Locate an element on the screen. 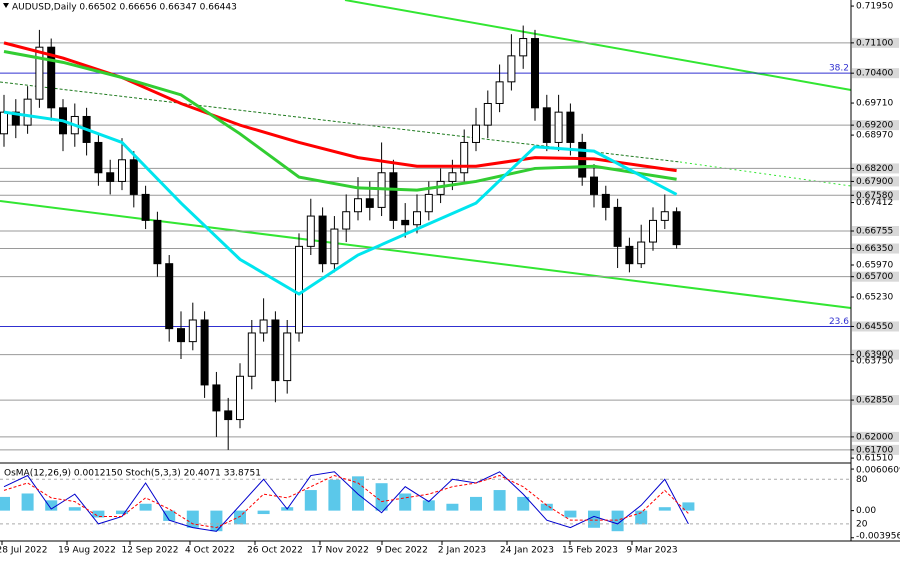  y-tick-label: 0.68200 is located at coordinates (874, 169).